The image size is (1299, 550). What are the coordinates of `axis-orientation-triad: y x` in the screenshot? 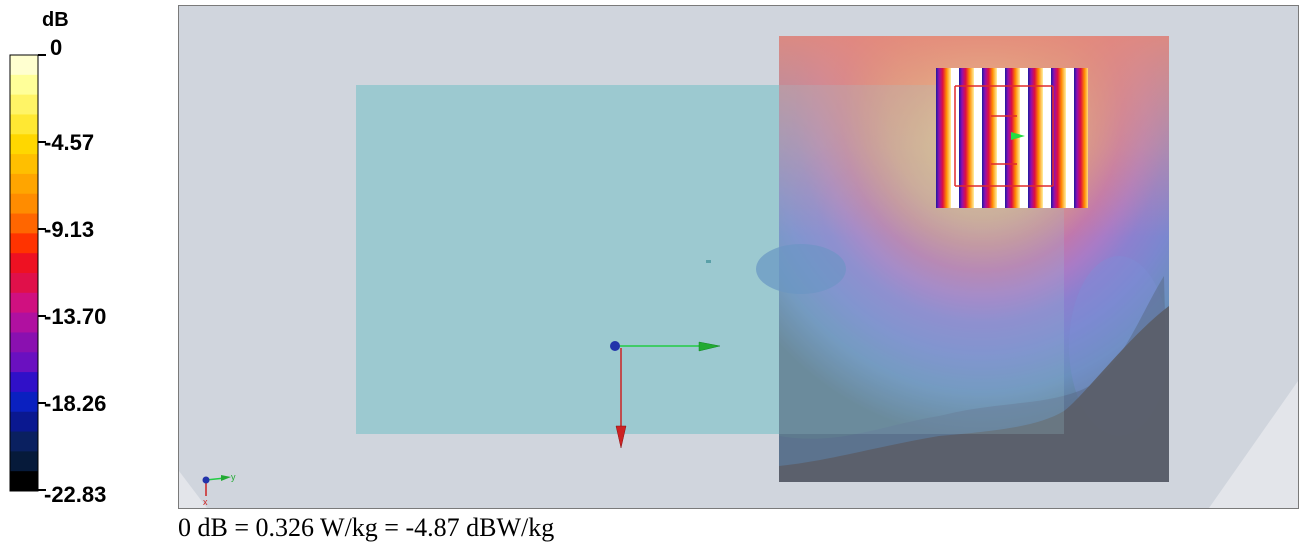 It's located at (219, 489).